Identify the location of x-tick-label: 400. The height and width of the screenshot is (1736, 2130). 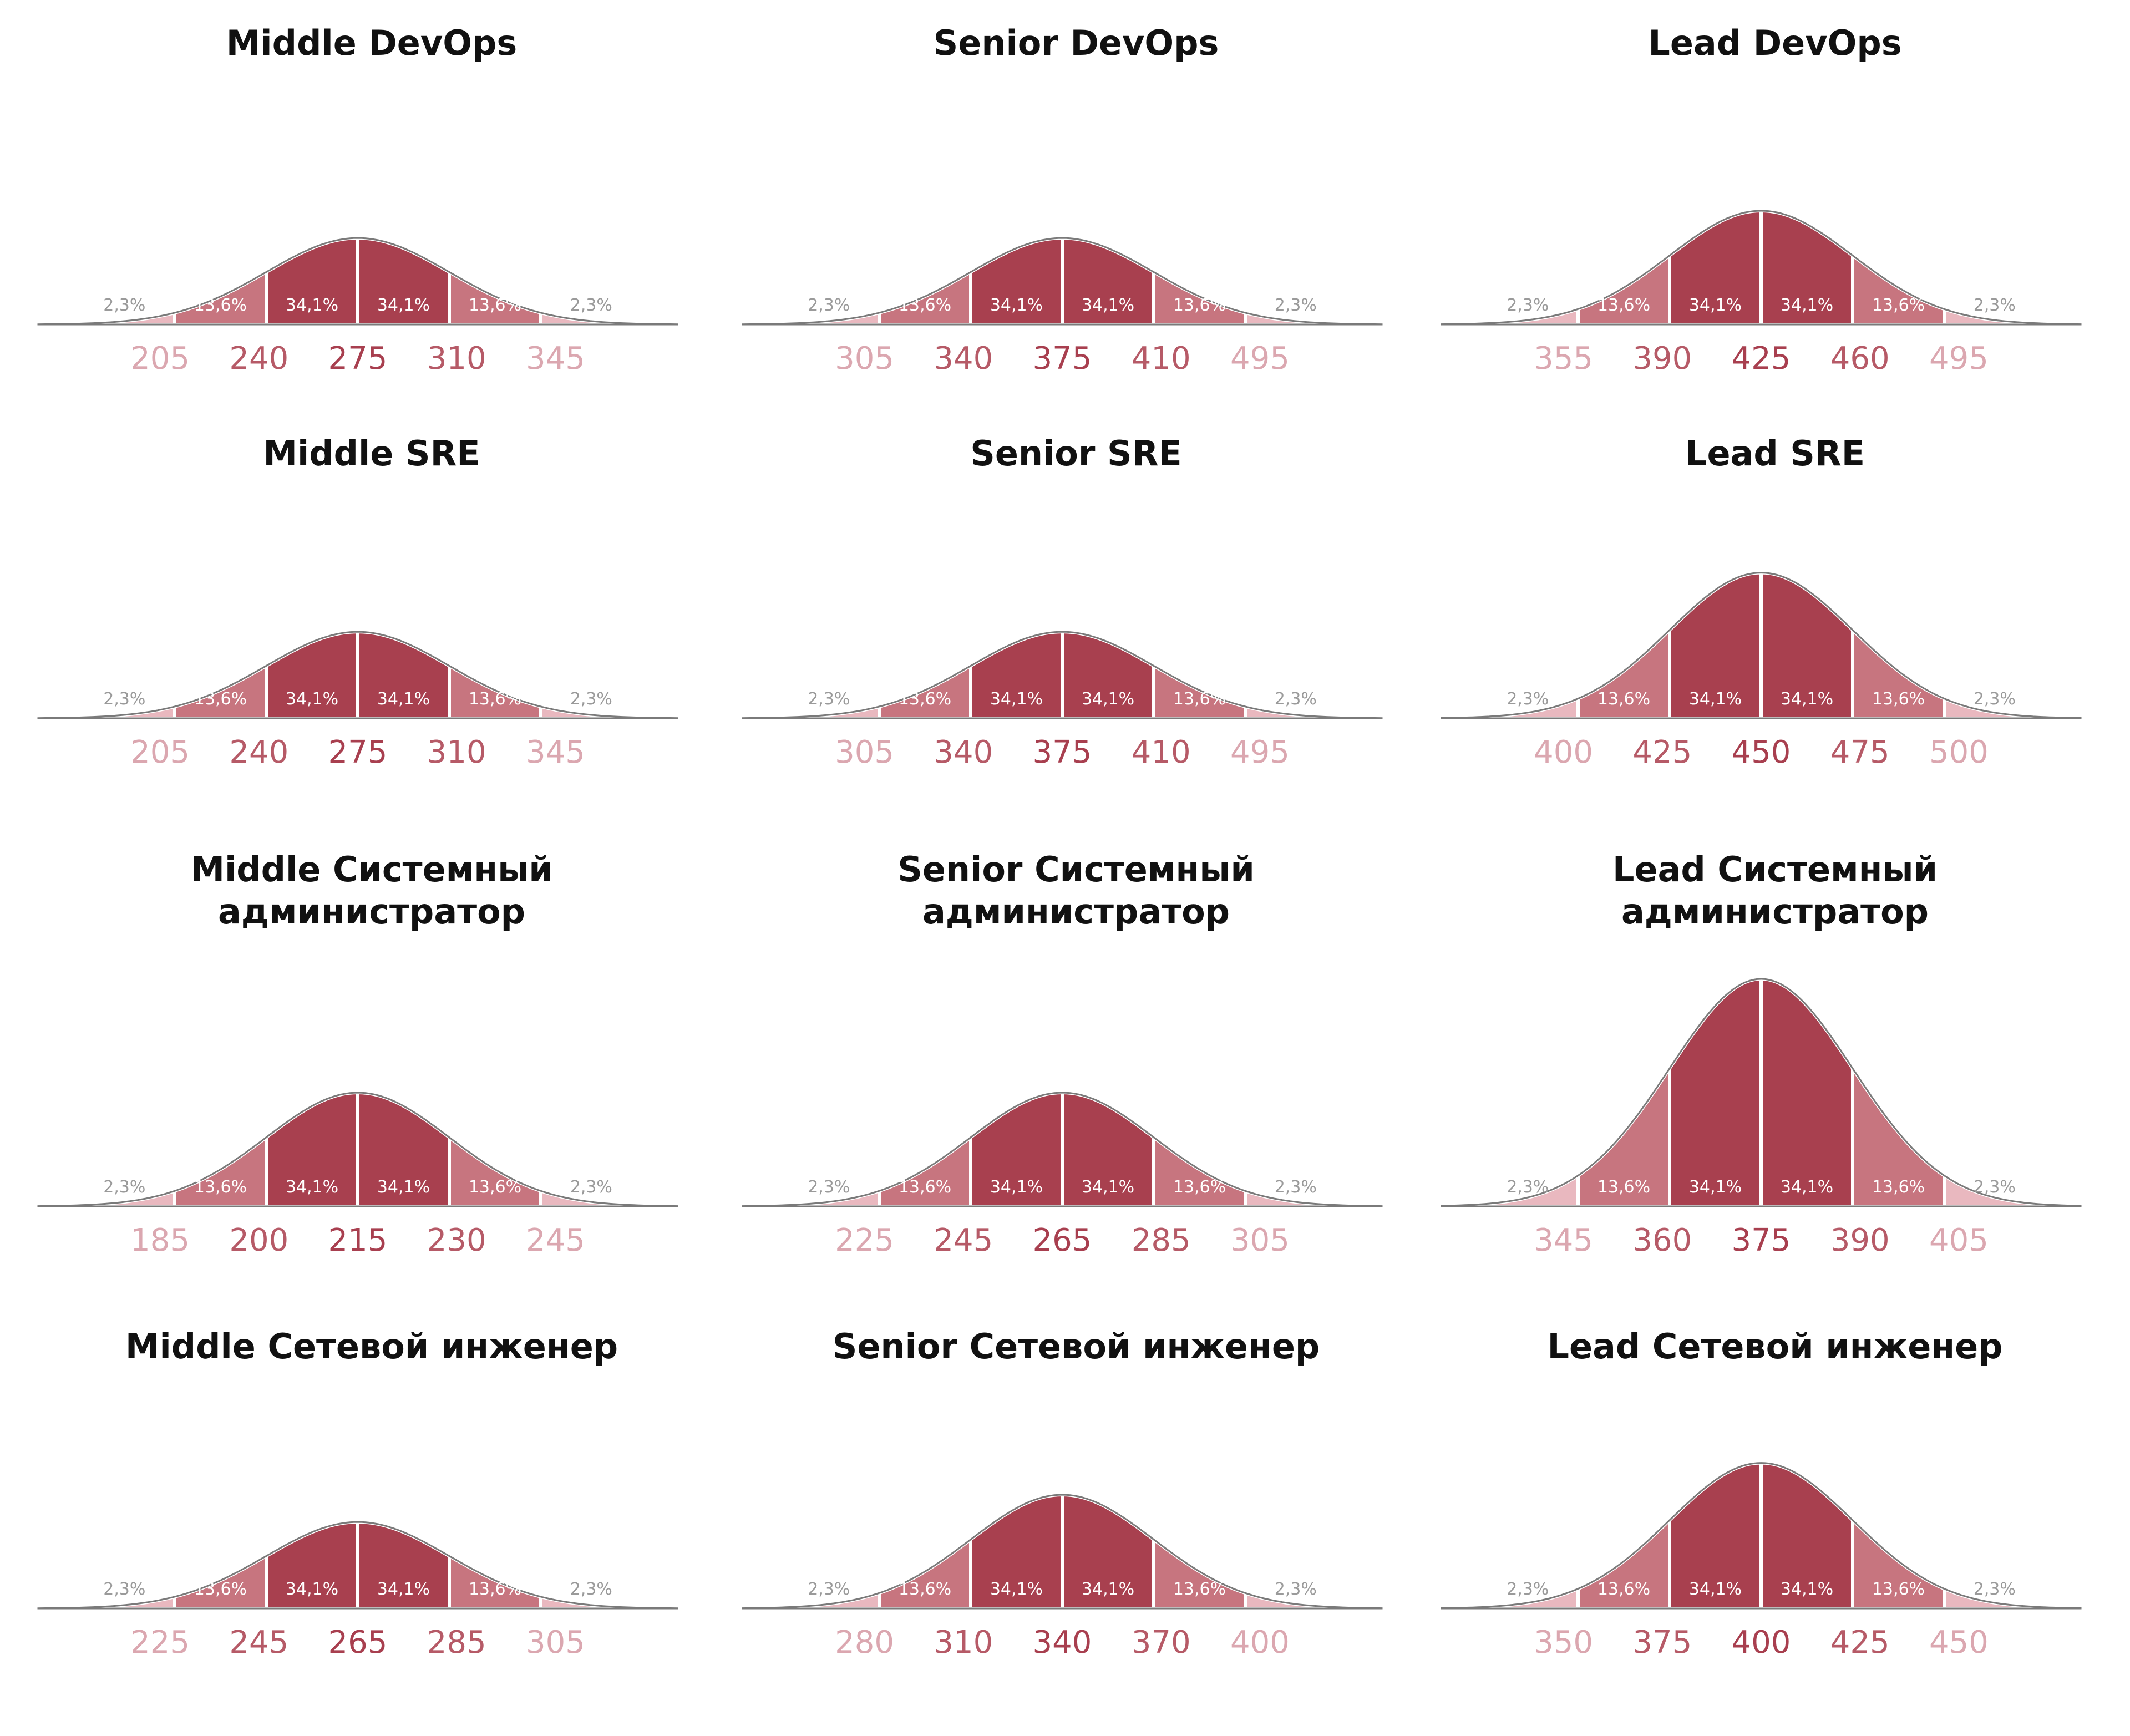
(1762, 1643).